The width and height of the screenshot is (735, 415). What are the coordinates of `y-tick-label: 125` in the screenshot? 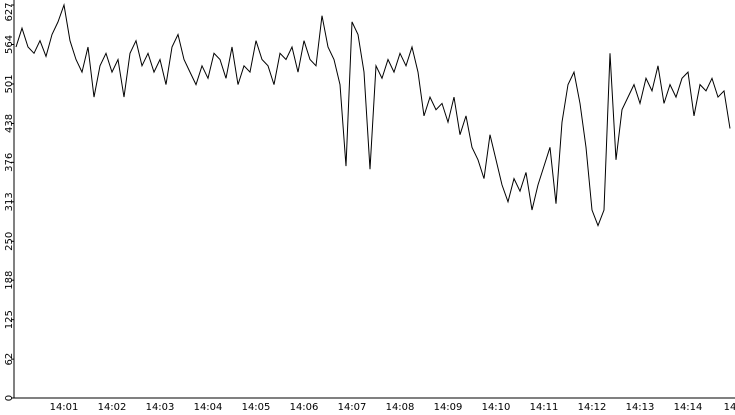 It's located at (9, 319).